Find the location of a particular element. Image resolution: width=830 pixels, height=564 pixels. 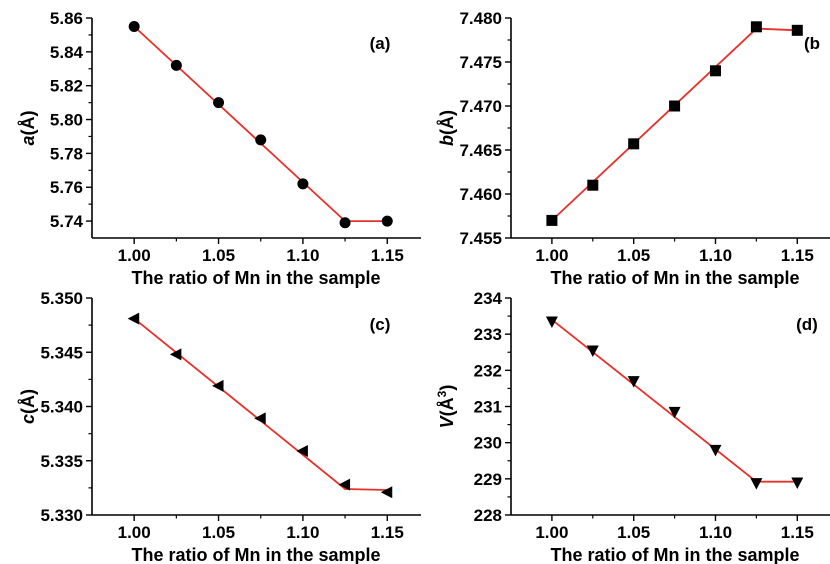

y-tick-label: 232 is located at coordinates (488, 370).